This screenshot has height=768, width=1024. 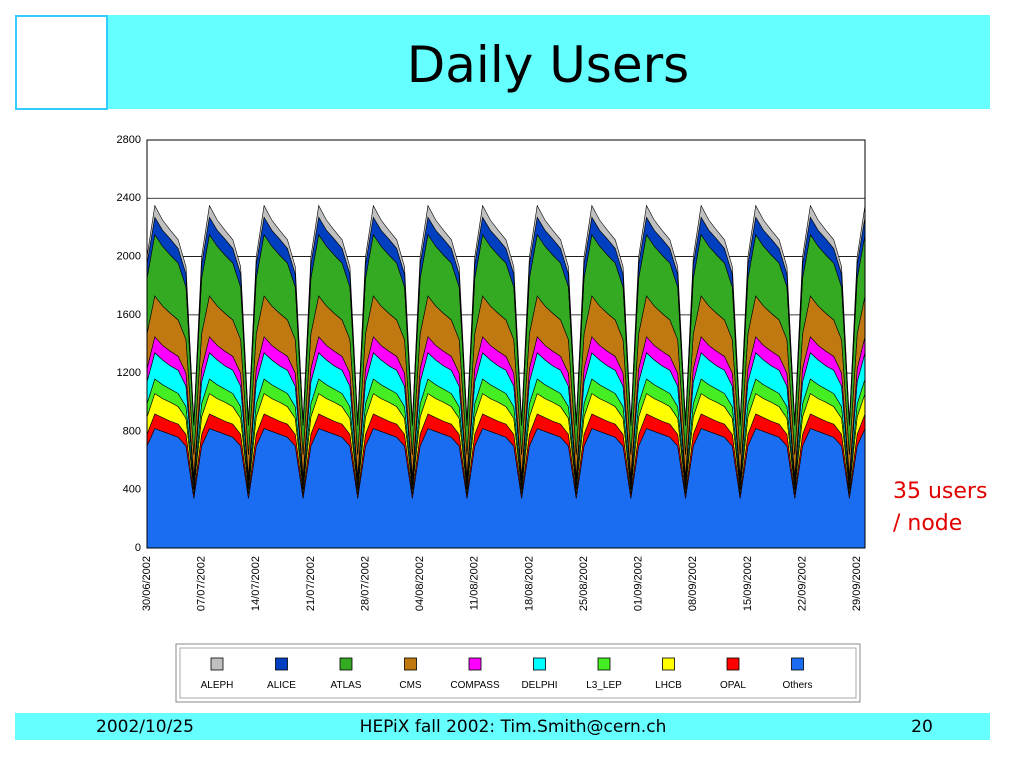 I want to click on y-tick-label: 1600, so click(x=129, y=315).